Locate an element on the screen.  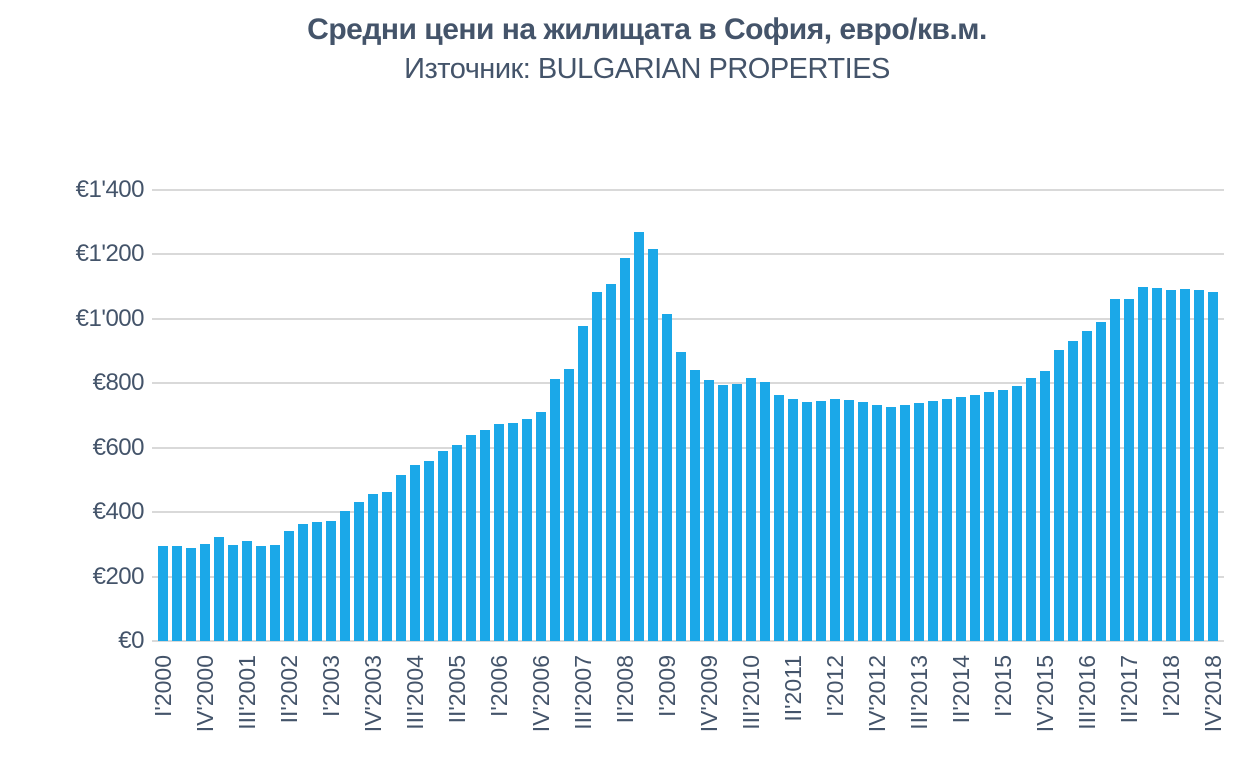
x-axis-label: II'2017 is located at coordinates (1129, 689).